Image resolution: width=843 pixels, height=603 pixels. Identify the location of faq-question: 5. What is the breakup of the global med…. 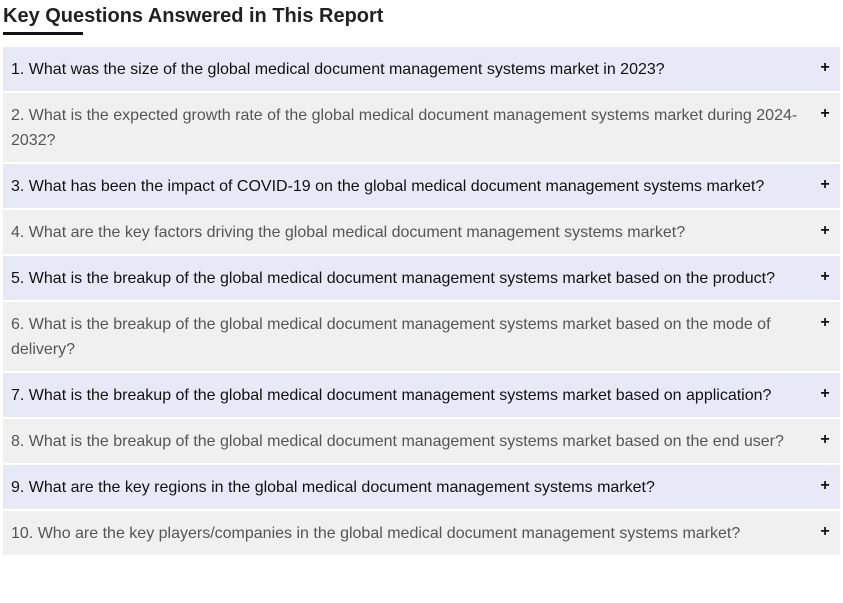
(393, 278).